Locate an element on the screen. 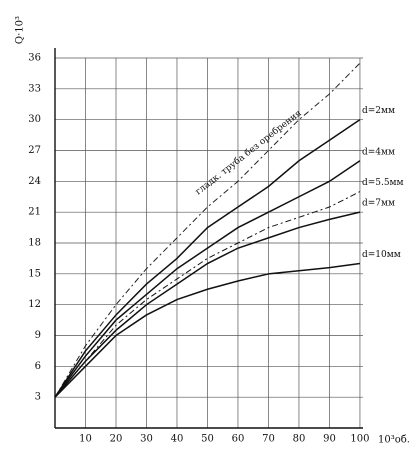  y-tick-label: 18 is located at coordinates (34, 243).